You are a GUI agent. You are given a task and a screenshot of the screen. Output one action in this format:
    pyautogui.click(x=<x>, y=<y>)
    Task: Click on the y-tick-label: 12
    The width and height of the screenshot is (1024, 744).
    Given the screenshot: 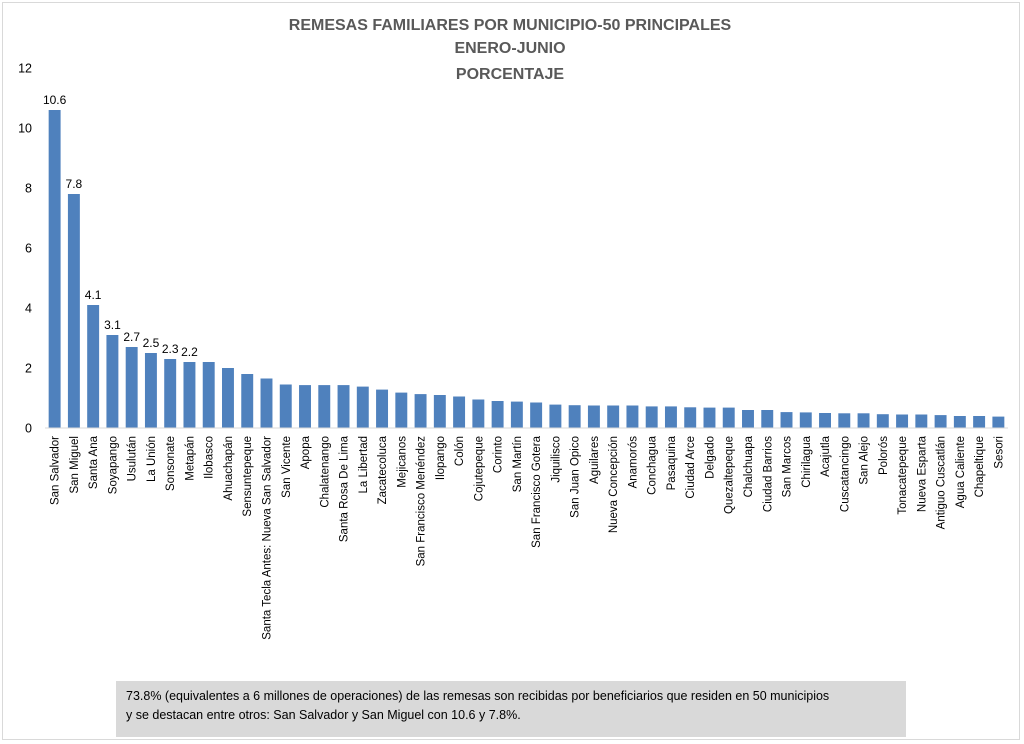 What is the action you would take?
    pyautogui.click(x=25, y=69)
    